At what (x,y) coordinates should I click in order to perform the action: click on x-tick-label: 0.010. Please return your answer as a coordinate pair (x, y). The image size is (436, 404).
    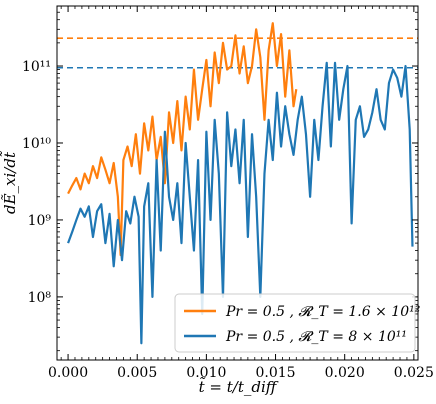
    Looking at the image, I should click on (206, 373).